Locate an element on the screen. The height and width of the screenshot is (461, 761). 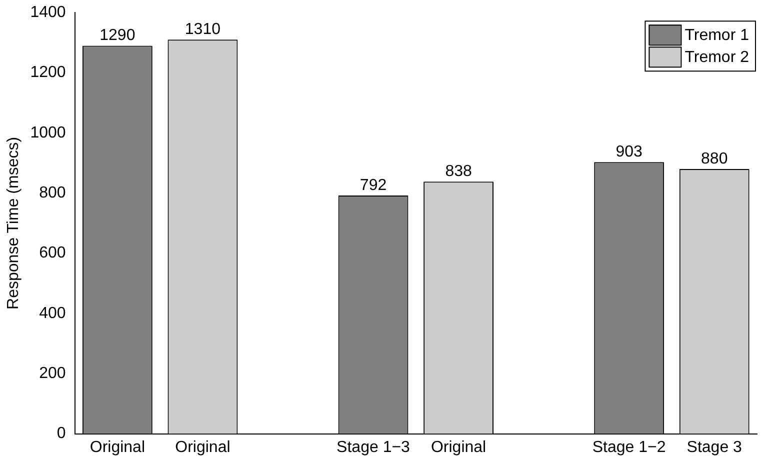
y-tick-label: 0 is located at coordinates (61, 433).